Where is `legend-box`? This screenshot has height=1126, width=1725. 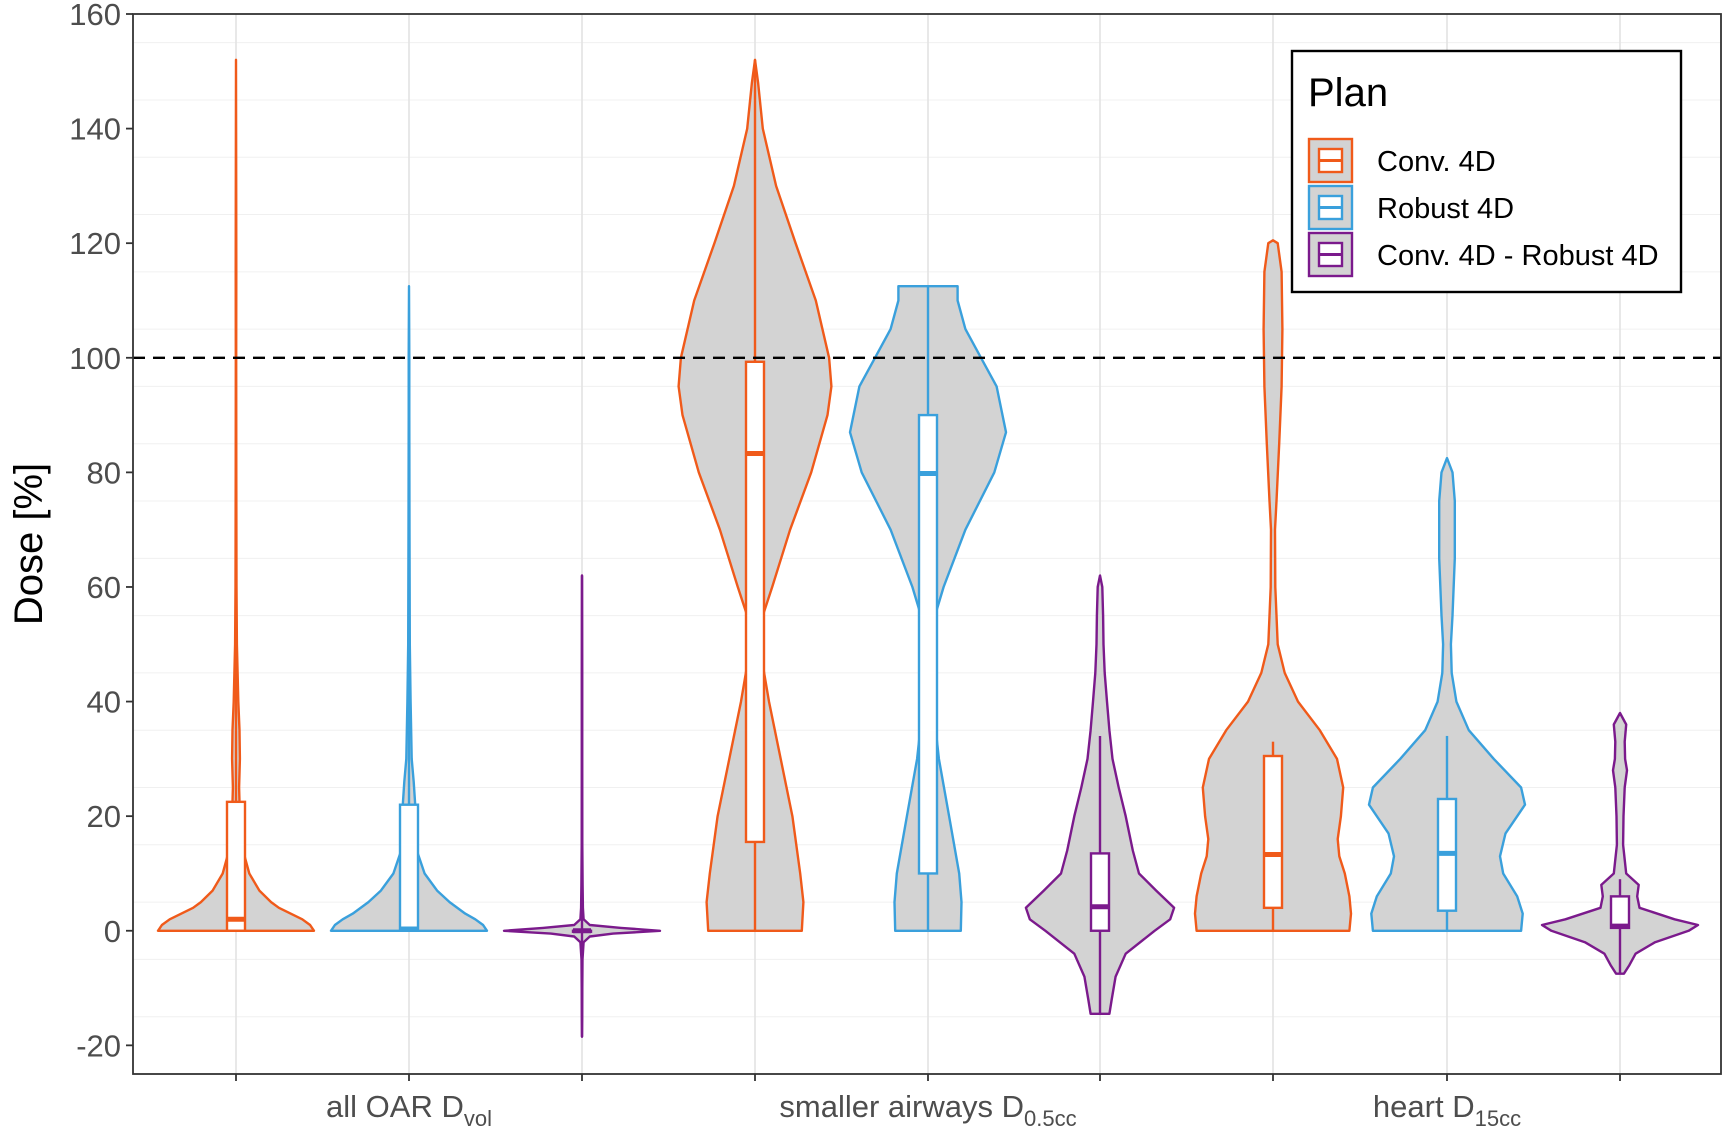 legend-box is located at coordinates (1486, 171).